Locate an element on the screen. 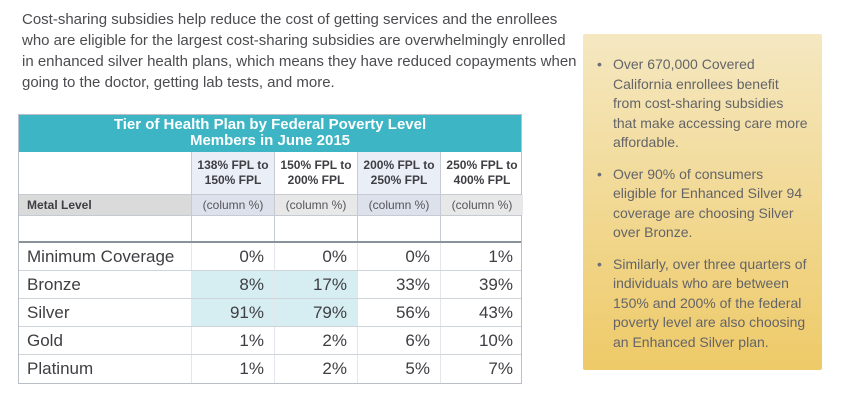 Image resolution: width=844 pixels, height=411 pixels. row-label-bronze: Bronze is located at coordinates (54, 284).